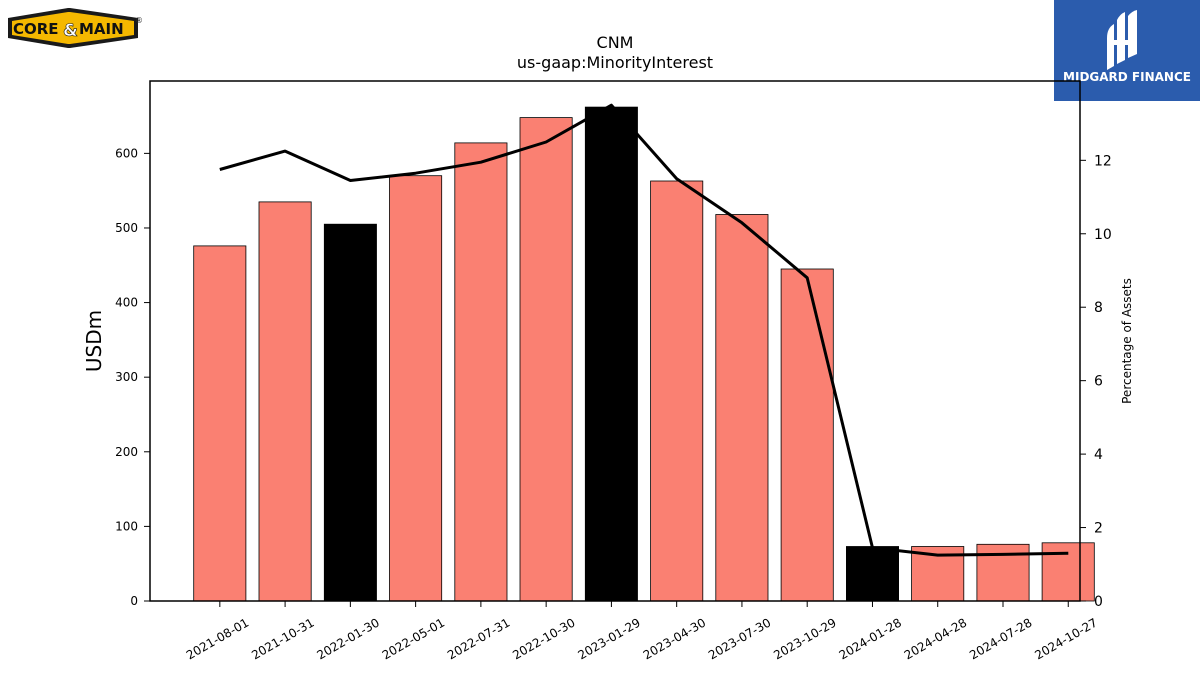  What do you see at coordinates (1098, 602) in the screenshot?
I see `y-tick-label-right: 0` at bounding box center [1098, 602].